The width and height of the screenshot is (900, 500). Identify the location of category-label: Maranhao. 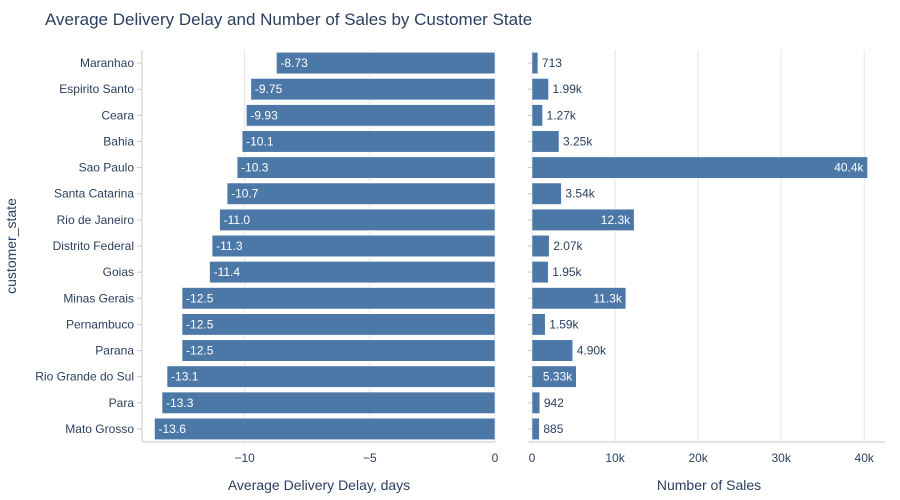
(107, 63).